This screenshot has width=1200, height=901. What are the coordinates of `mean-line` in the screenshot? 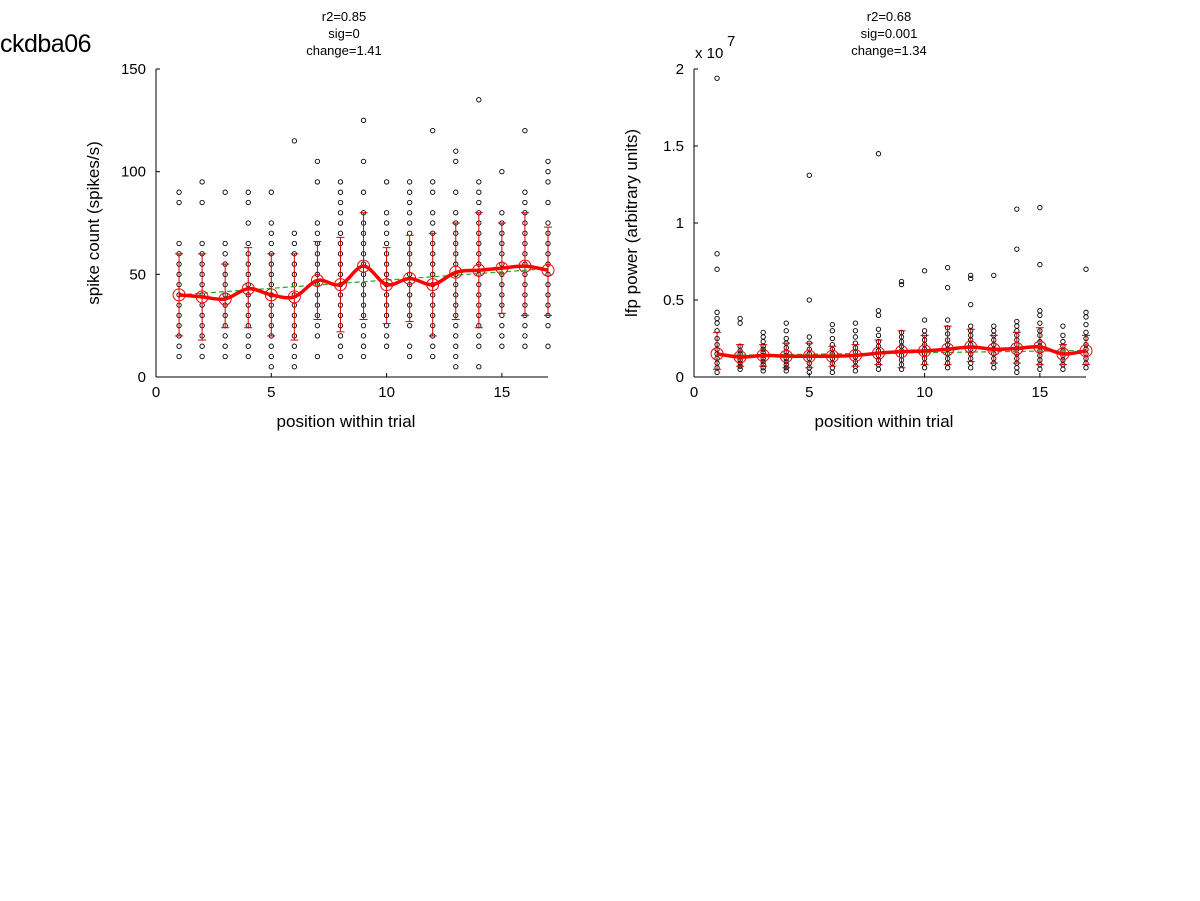 It's located at (901, 352).